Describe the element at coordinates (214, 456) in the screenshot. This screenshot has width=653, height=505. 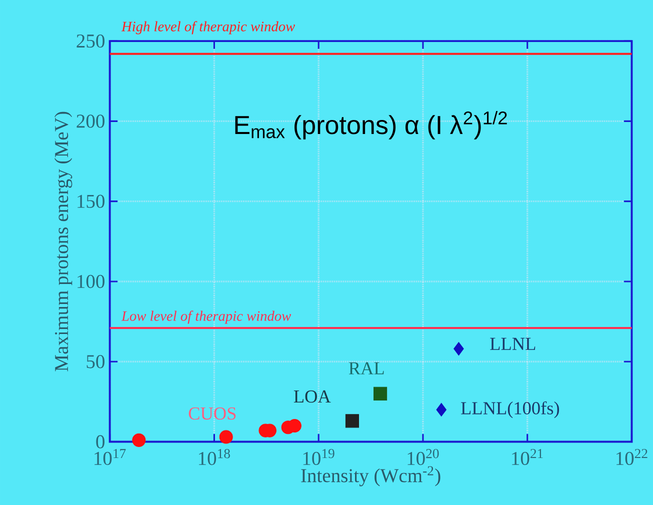
I see `x-tick-label: 10$^{18}$` at that location.